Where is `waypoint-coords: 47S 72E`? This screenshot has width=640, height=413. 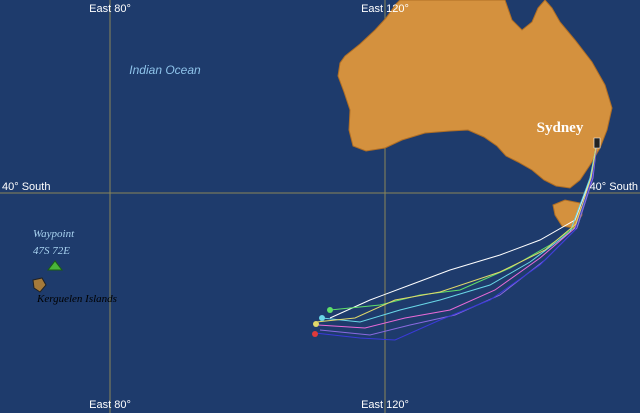
waypoint-coords: 47S 72E is located at coordinates (51, 251).